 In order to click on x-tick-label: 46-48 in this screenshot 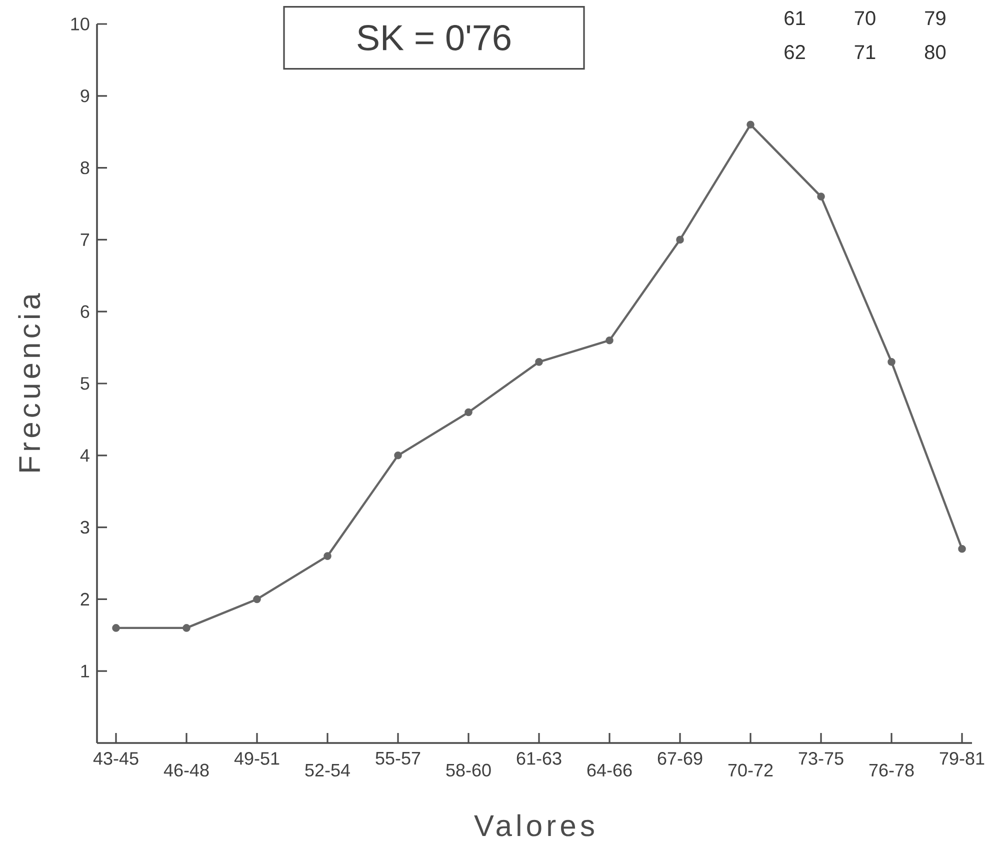, I will do `click(186, 770)`.